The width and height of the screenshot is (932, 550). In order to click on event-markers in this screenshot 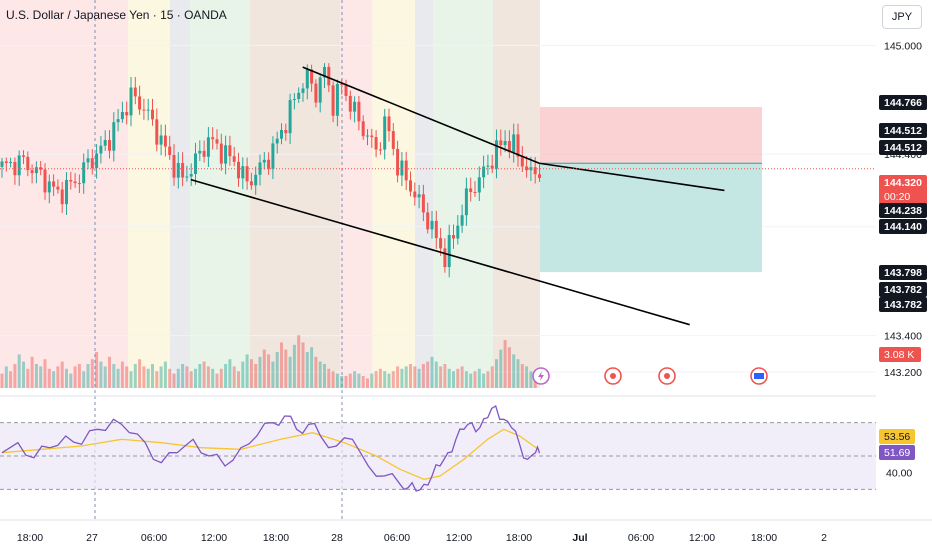, I will do `click(650, 376)`.